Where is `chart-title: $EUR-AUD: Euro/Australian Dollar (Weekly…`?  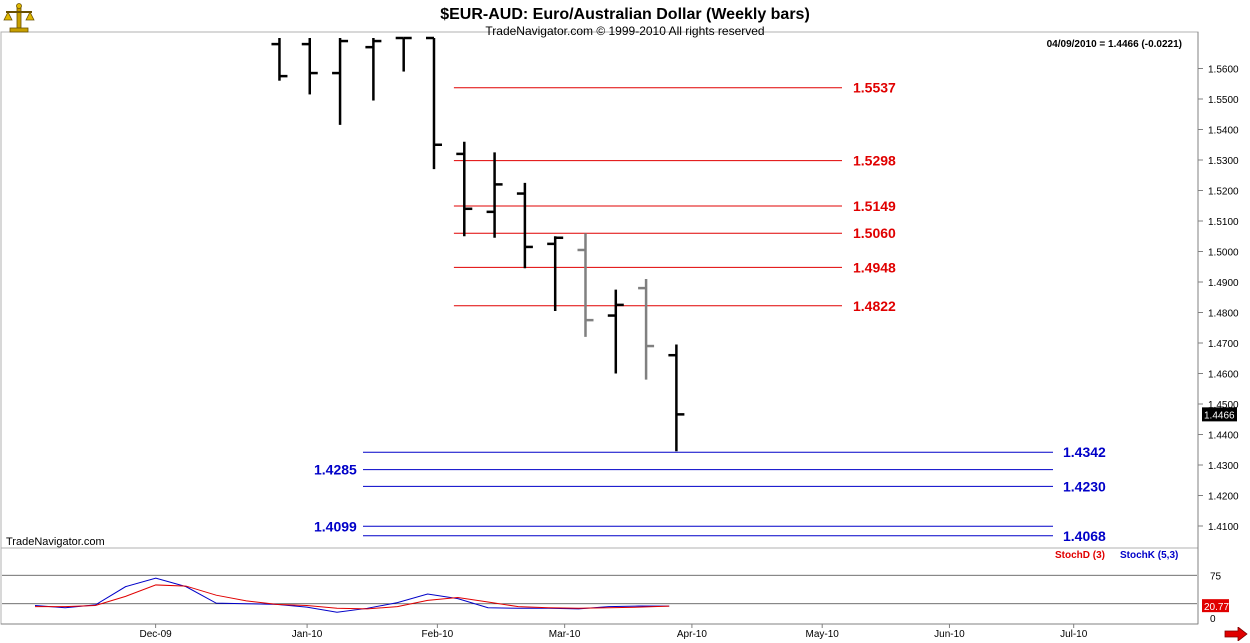 chart-title: $EUR-AUD: Euro/Australian Dollar (Weekly… is located at coordinates (625, 14).